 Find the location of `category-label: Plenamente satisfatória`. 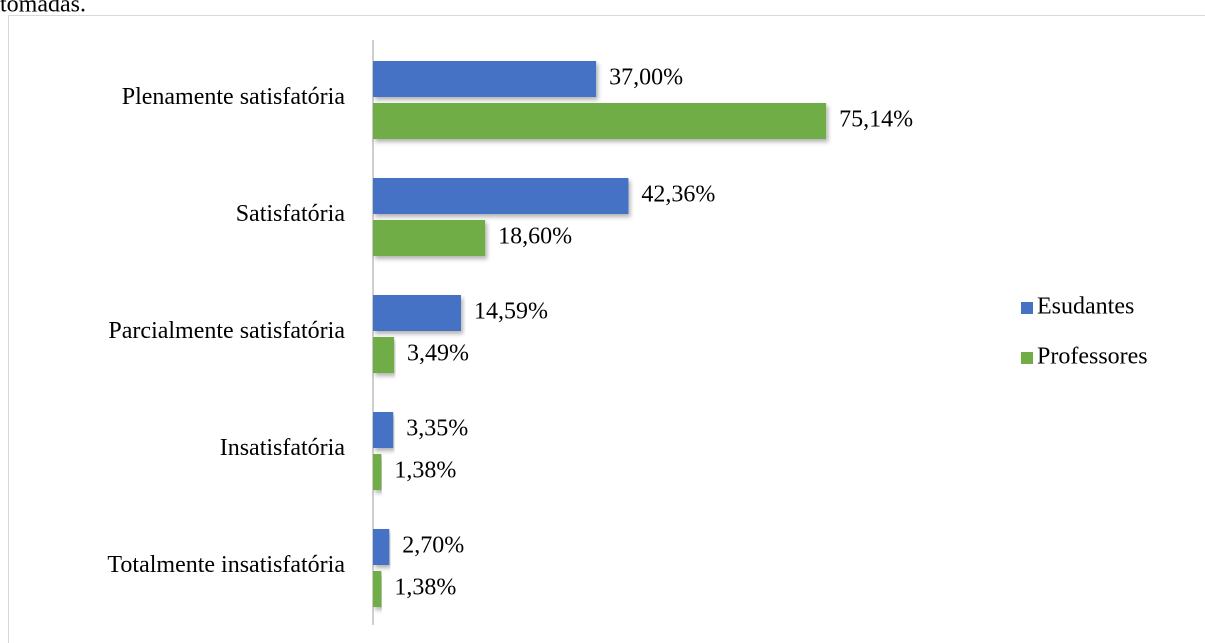

category-label: Plenamente satisfatória is located at coordinates (234, 97).